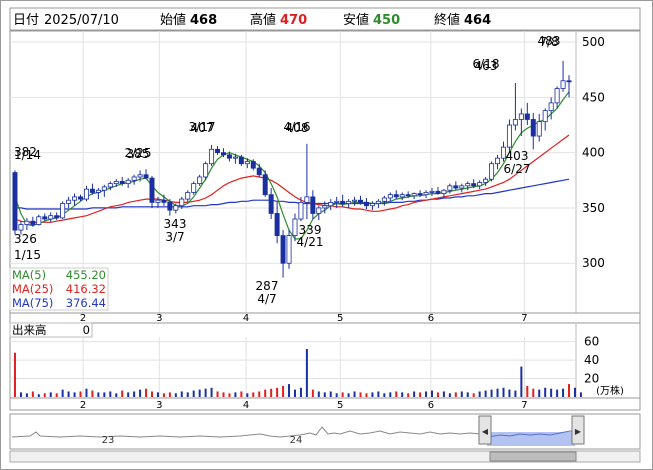  I want to click on horizontal-scrollbar, so click(325, 456).